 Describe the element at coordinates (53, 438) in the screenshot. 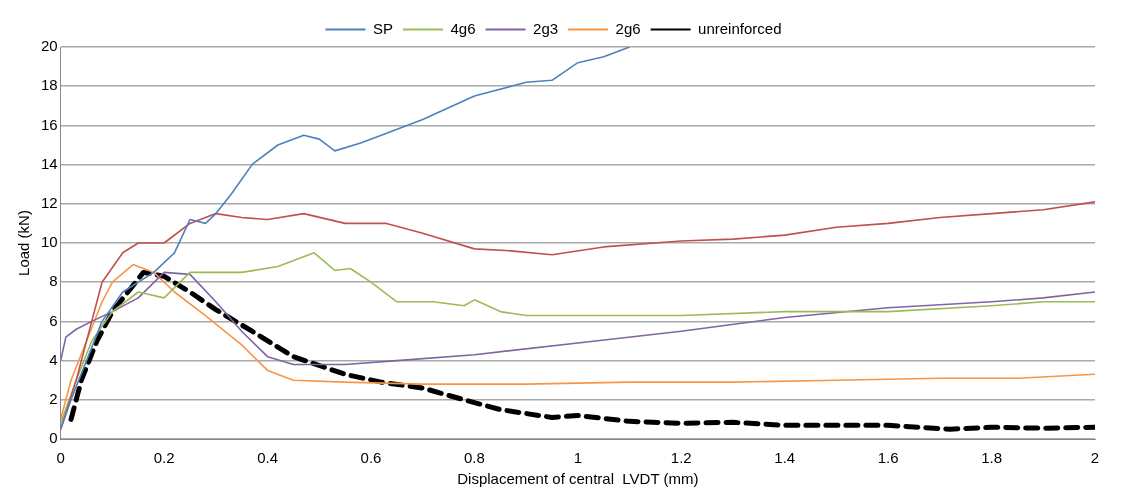

I see `y-tick-label: 0` at that location.